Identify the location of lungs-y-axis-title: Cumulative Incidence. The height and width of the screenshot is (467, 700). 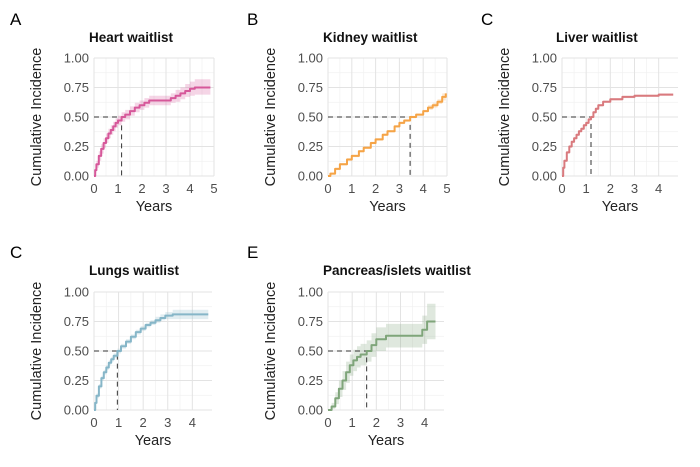
(37, 351).